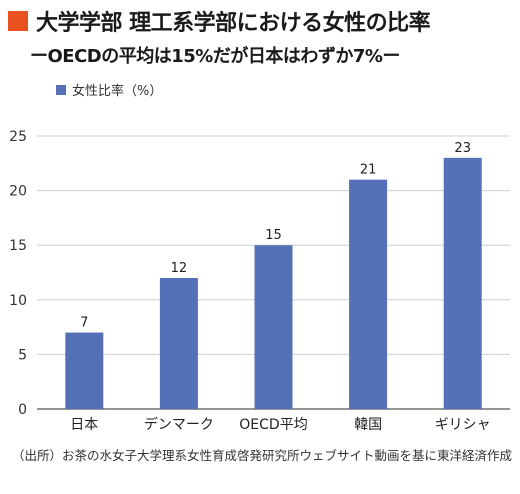 Image resolution: width=520 pixels, height=494 pixels. Describe the element at coordinates (233, 23) in the screenshot. I see `chart-title: 大学学部 理工系学部における女性の比率` at that location.